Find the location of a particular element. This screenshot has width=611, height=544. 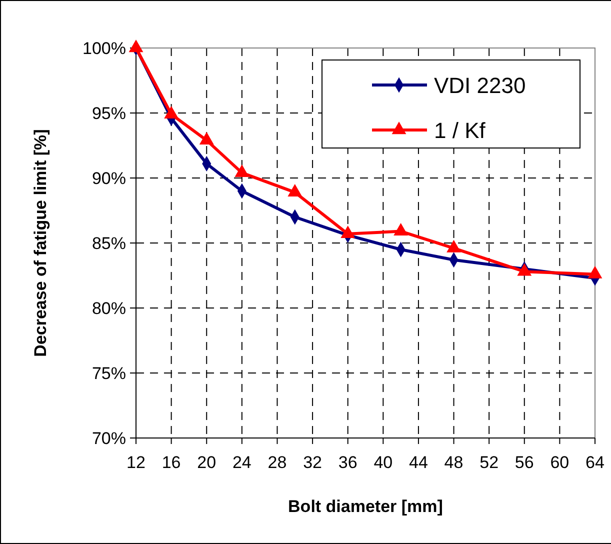

x-tick-label: 36 is located at coordinates (348, 462).